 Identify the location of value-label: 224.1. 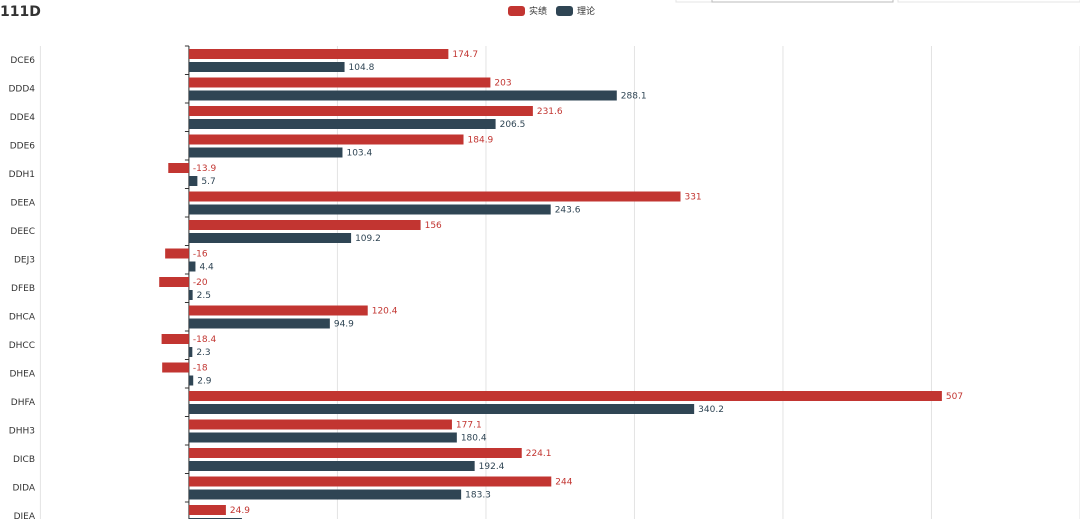
(539, 454).